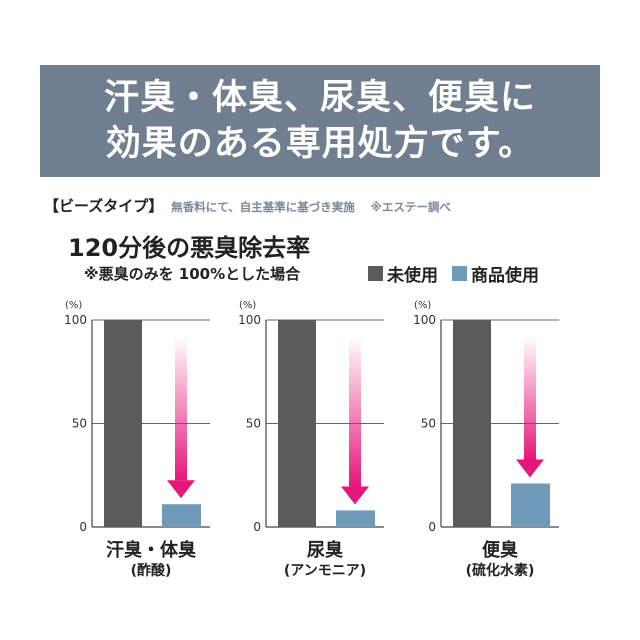  Describe the element at coordinates (375, 273) in the screenshot. I see `legend-swatch-unused` at that location.